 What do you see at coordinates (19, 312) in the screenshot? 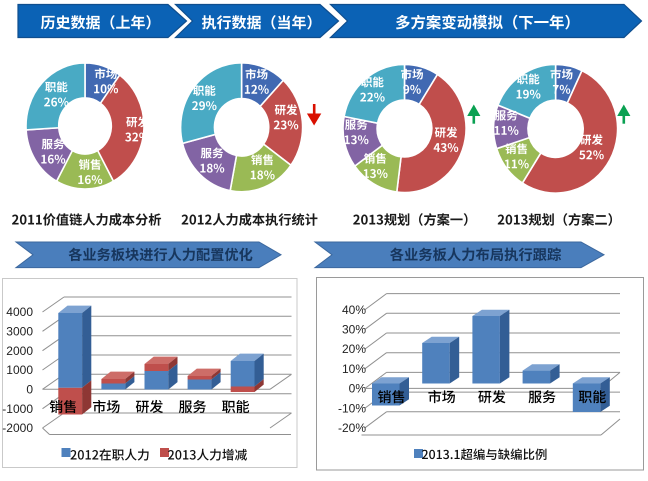
I see `svg-text: 4000` at bounding box center [19, 312].